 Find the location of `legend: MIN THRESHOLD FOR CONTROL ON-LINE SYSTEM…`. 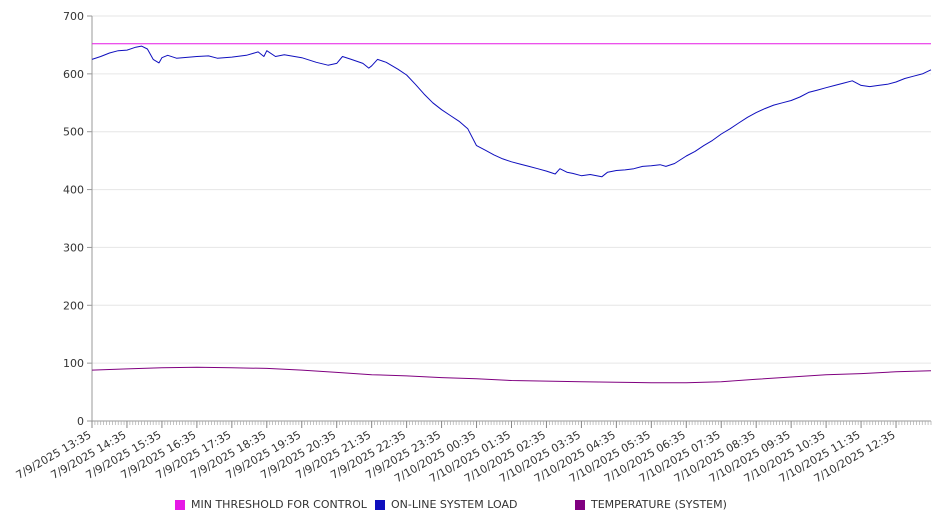

legend: MIN THRESHOLD FOR CONTROL ON-LINE SYSTEM… is located at coordinates (473, 507).